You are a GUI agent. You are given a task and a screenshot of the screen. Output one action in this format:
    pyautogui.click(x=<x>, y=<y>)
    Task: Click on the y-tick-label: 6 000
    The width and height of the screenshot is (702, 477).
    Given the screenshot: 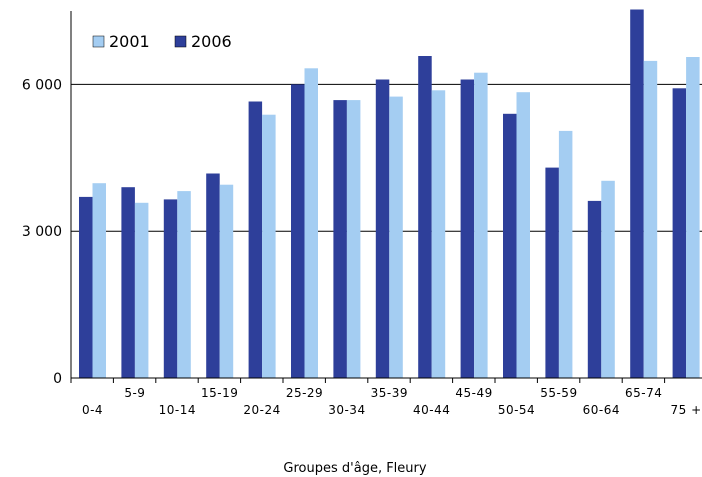 What is the action you would take?
    pyautogui.click(x=42, y=85)
    